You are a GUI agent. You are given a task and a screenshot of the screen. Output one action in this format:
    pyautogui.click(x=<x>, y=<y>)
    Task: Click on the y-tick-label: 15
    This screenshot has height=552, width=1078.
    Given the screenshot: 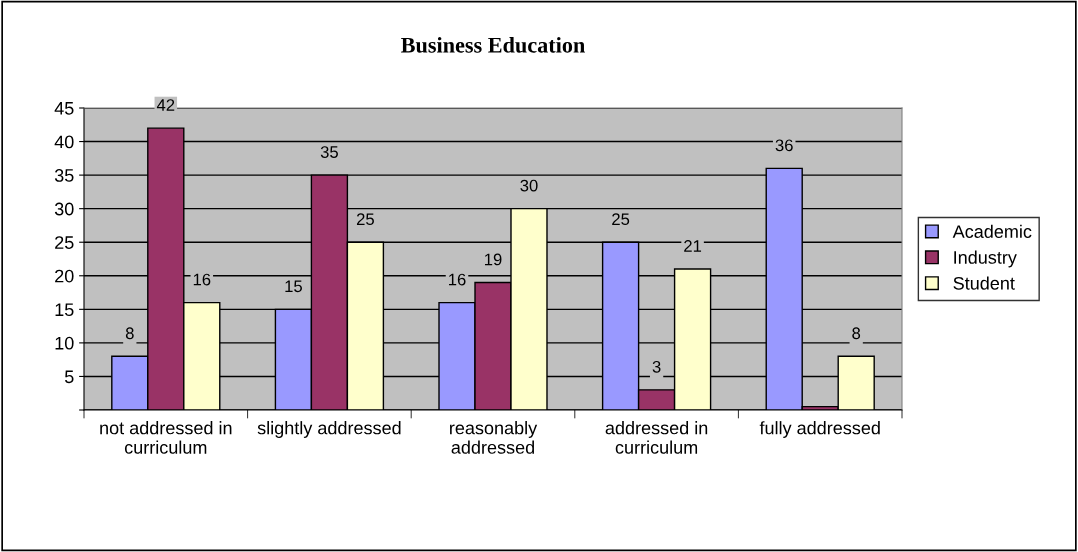 What is the action you would take?
    pyautogui.click(x=64, y=310)
    